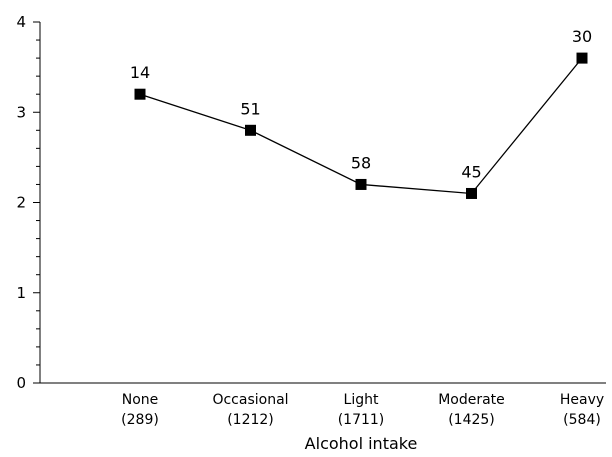  Describe the element at coordinates (140, 420) in the screenshot. I see `x-category-count: (289)` at that location.